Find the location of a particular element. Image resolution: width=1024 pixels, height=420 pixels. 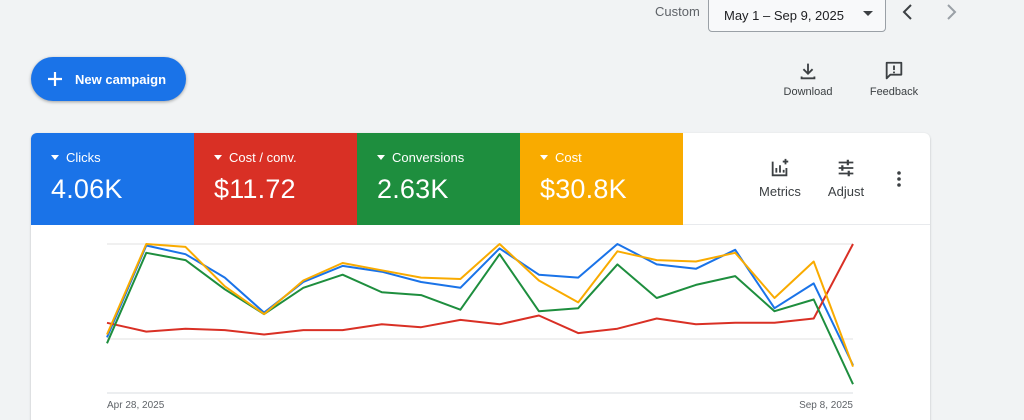

chevron-right-icon is located at coordinates (951, 12).